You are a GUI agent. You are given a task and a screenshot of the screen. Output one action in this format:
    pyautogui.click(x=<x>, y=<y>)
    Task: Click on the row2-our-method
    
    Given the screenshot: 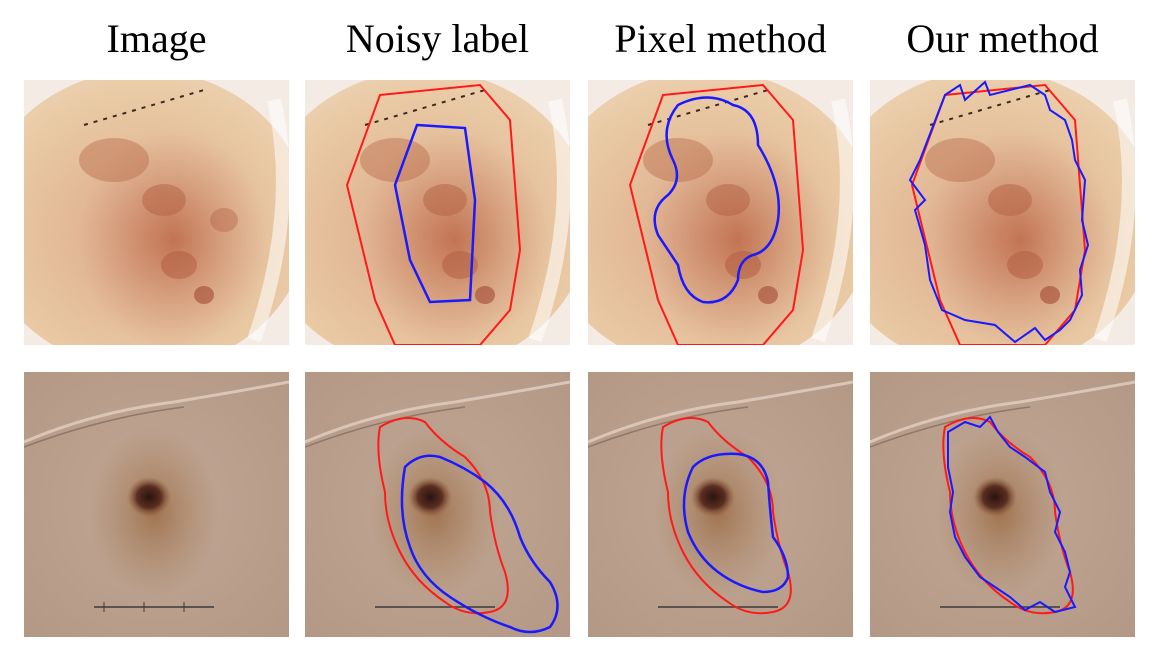 What is the action you would take?
    pyautogui.click(x=1002, y=504)
    